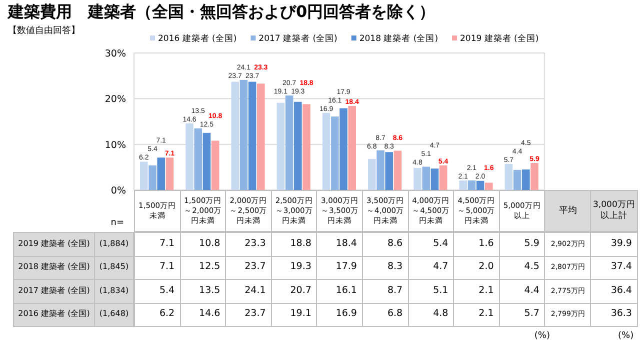  I want to click on data-label: 5.1, so click(431, 291).